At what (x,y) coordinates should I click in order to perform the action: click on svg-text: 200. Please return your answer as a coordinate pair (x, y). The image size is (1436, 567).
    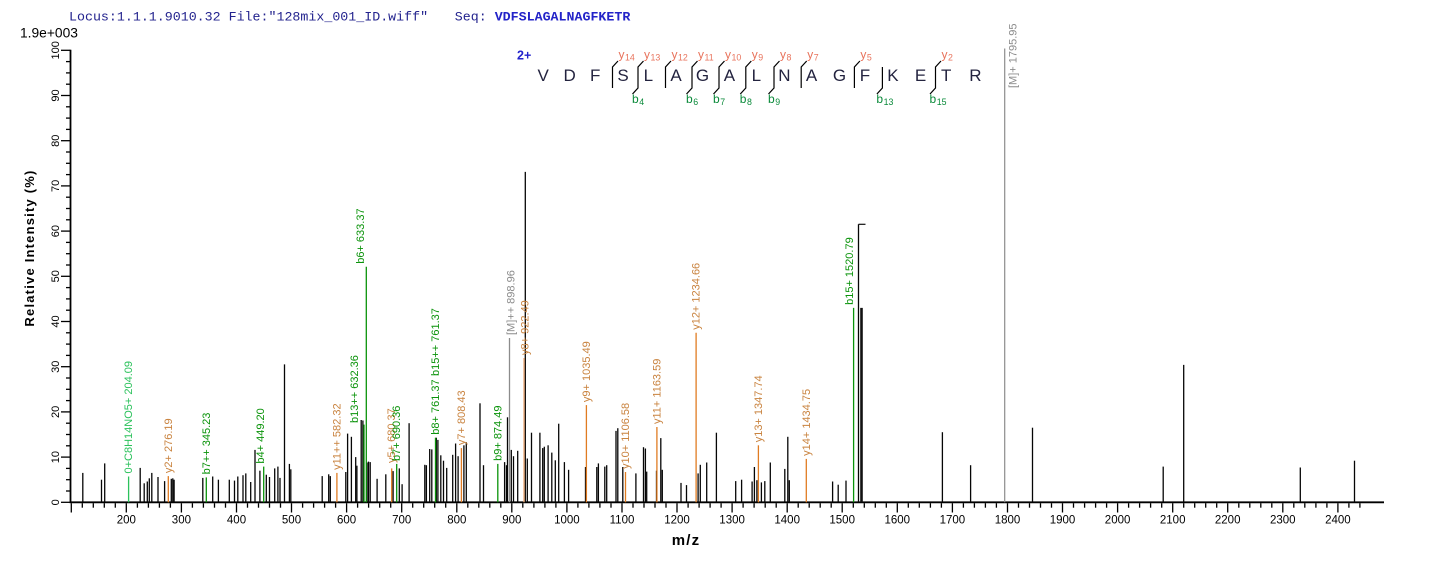
    Looking at the image, I should click on (126, 521).